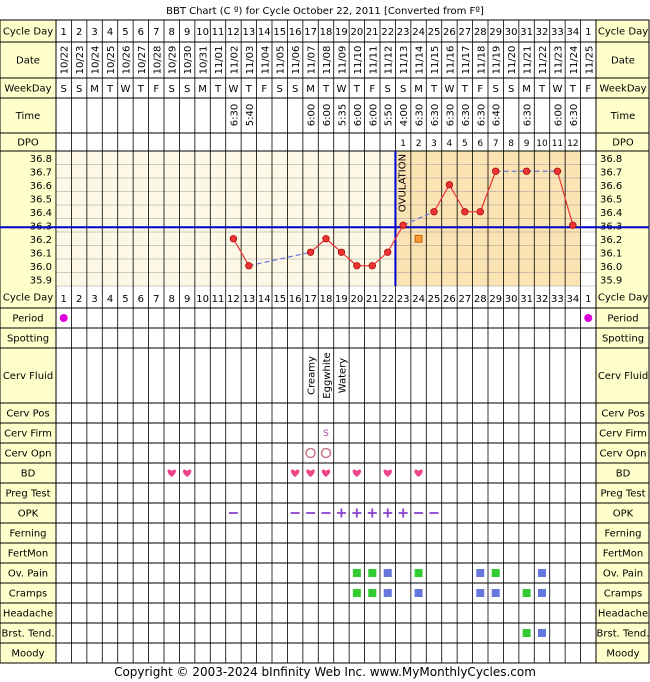  What do you see at coordinates (402, 183) in the screenshot?
I see `ovulation-label: OVULATION` at bounding box center [402, 183].